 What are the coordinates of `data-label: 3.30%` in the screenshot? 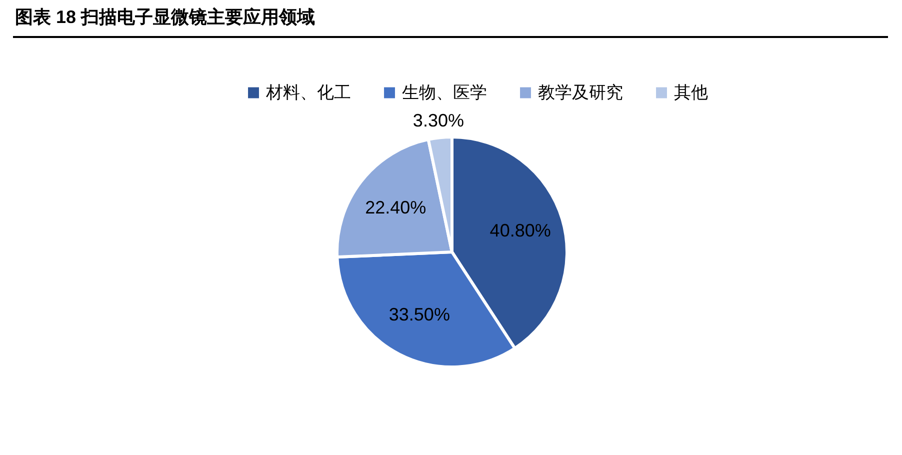 It's located at (438, 120).